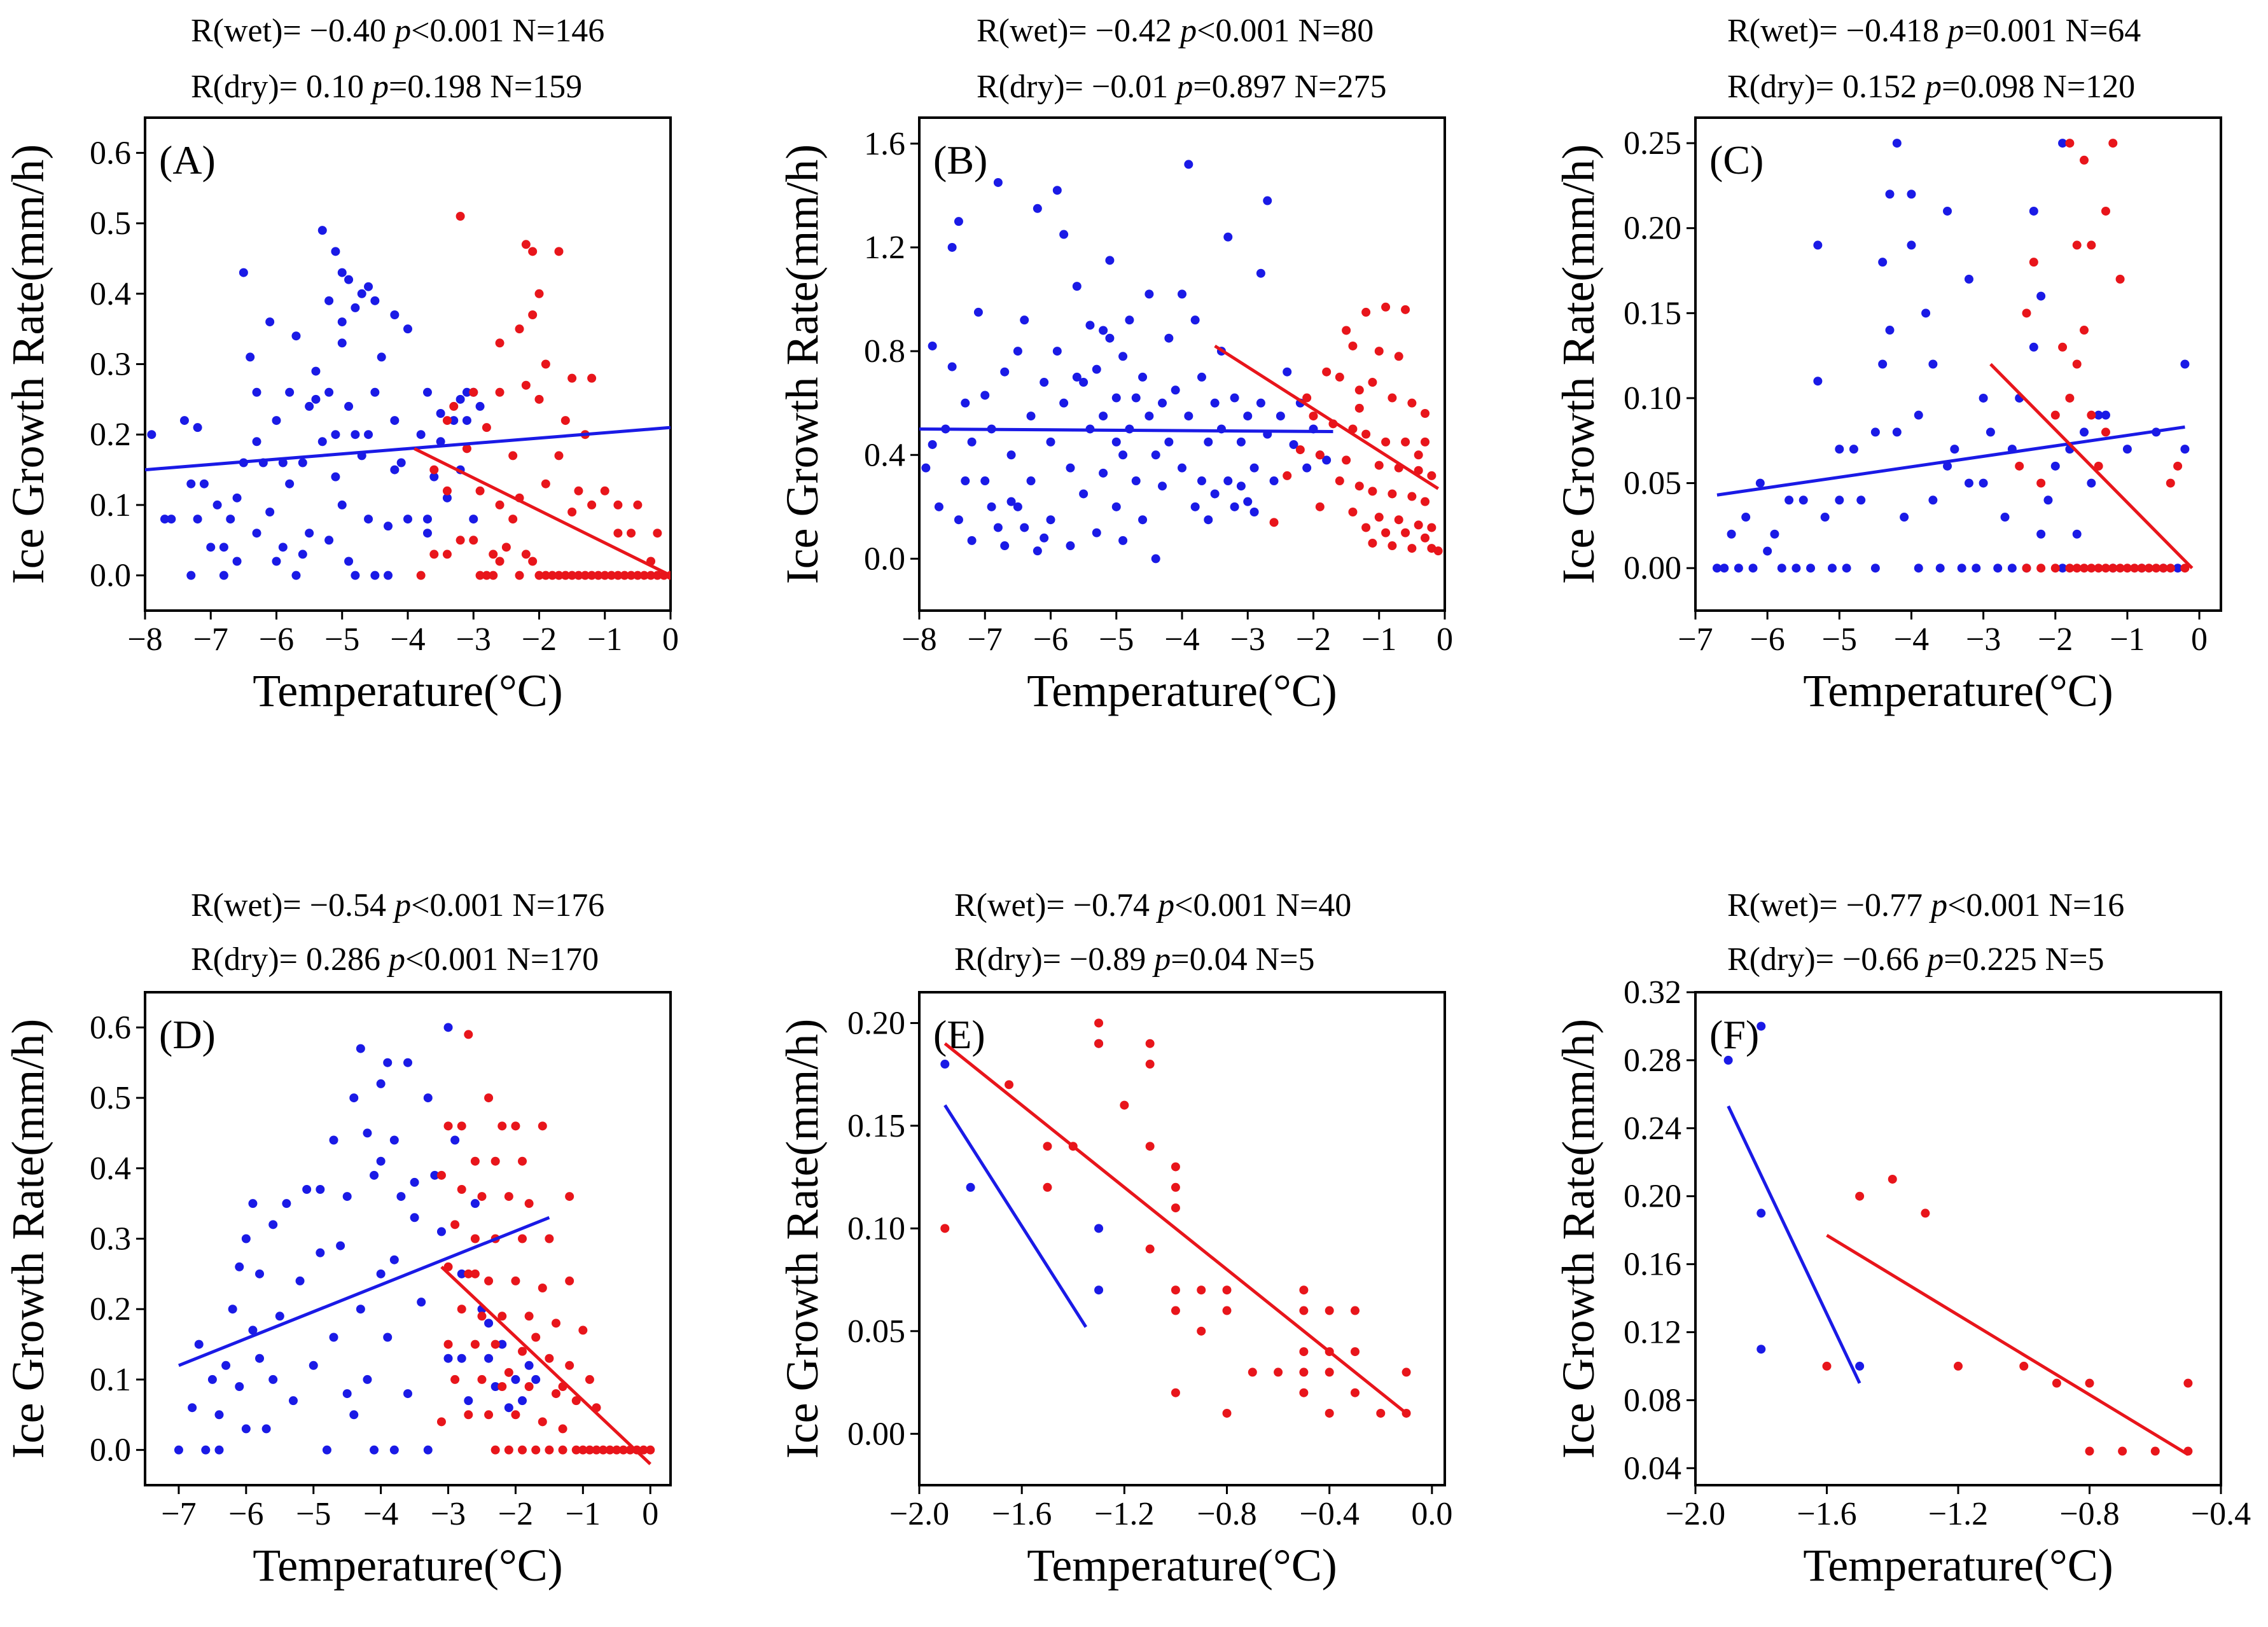 Image resolution: width=2268 pixels, height=1627 pixels. Describe the element at coordinates (1653, 992) in the screenshot. I see `y-tick-label: 0.32` at that location.